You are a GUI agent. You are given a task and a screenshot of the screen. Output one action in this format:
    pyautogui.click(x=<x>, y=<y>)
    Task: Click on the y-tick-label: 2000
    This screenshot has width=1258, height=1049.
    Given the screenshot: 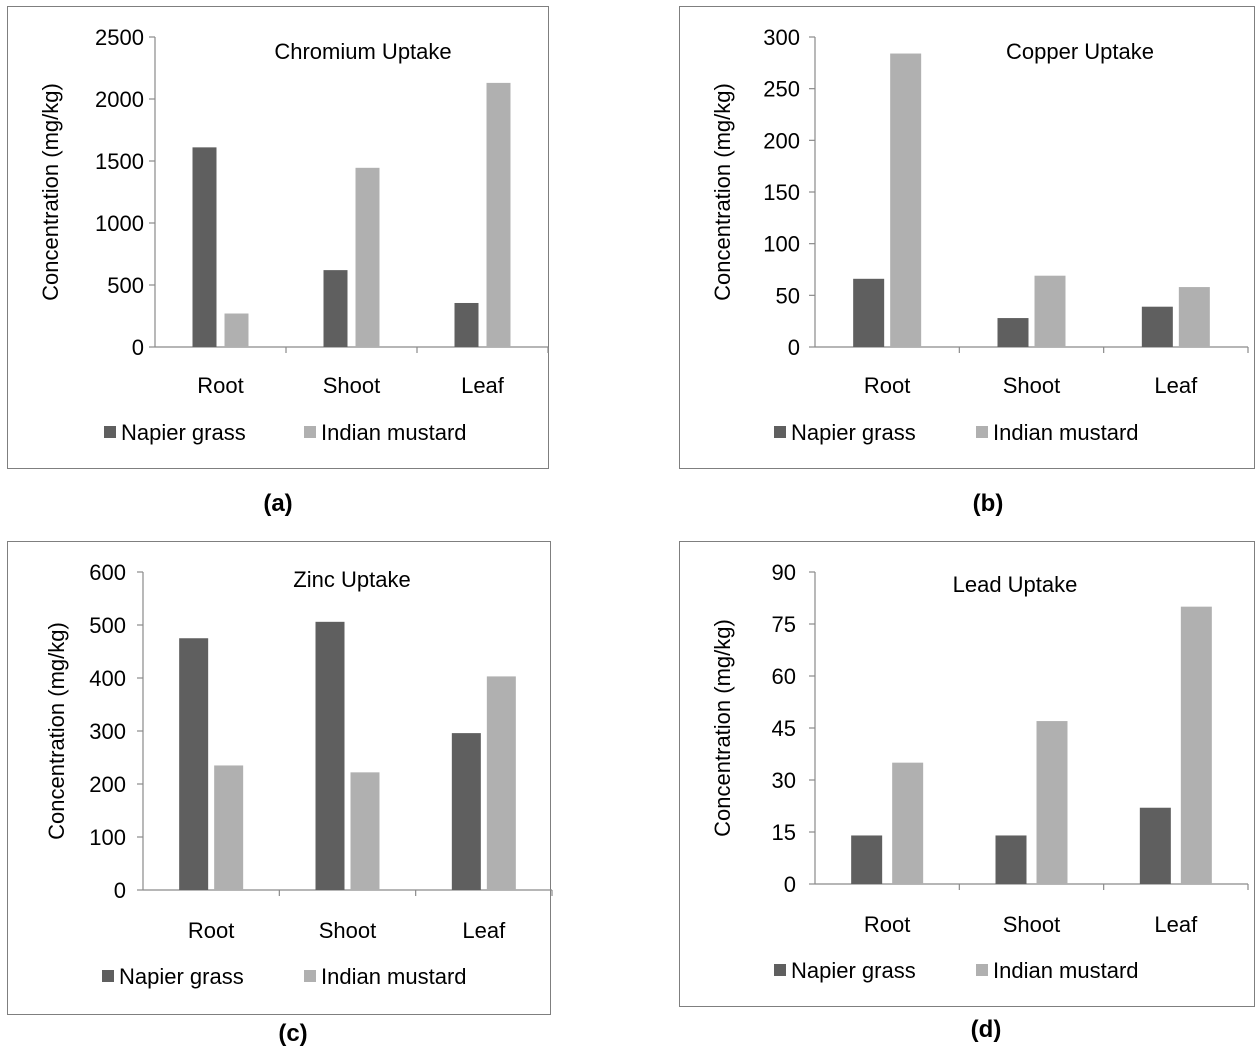 What is the action you would take?
    pyautogui.click(x=119, y=99)
    